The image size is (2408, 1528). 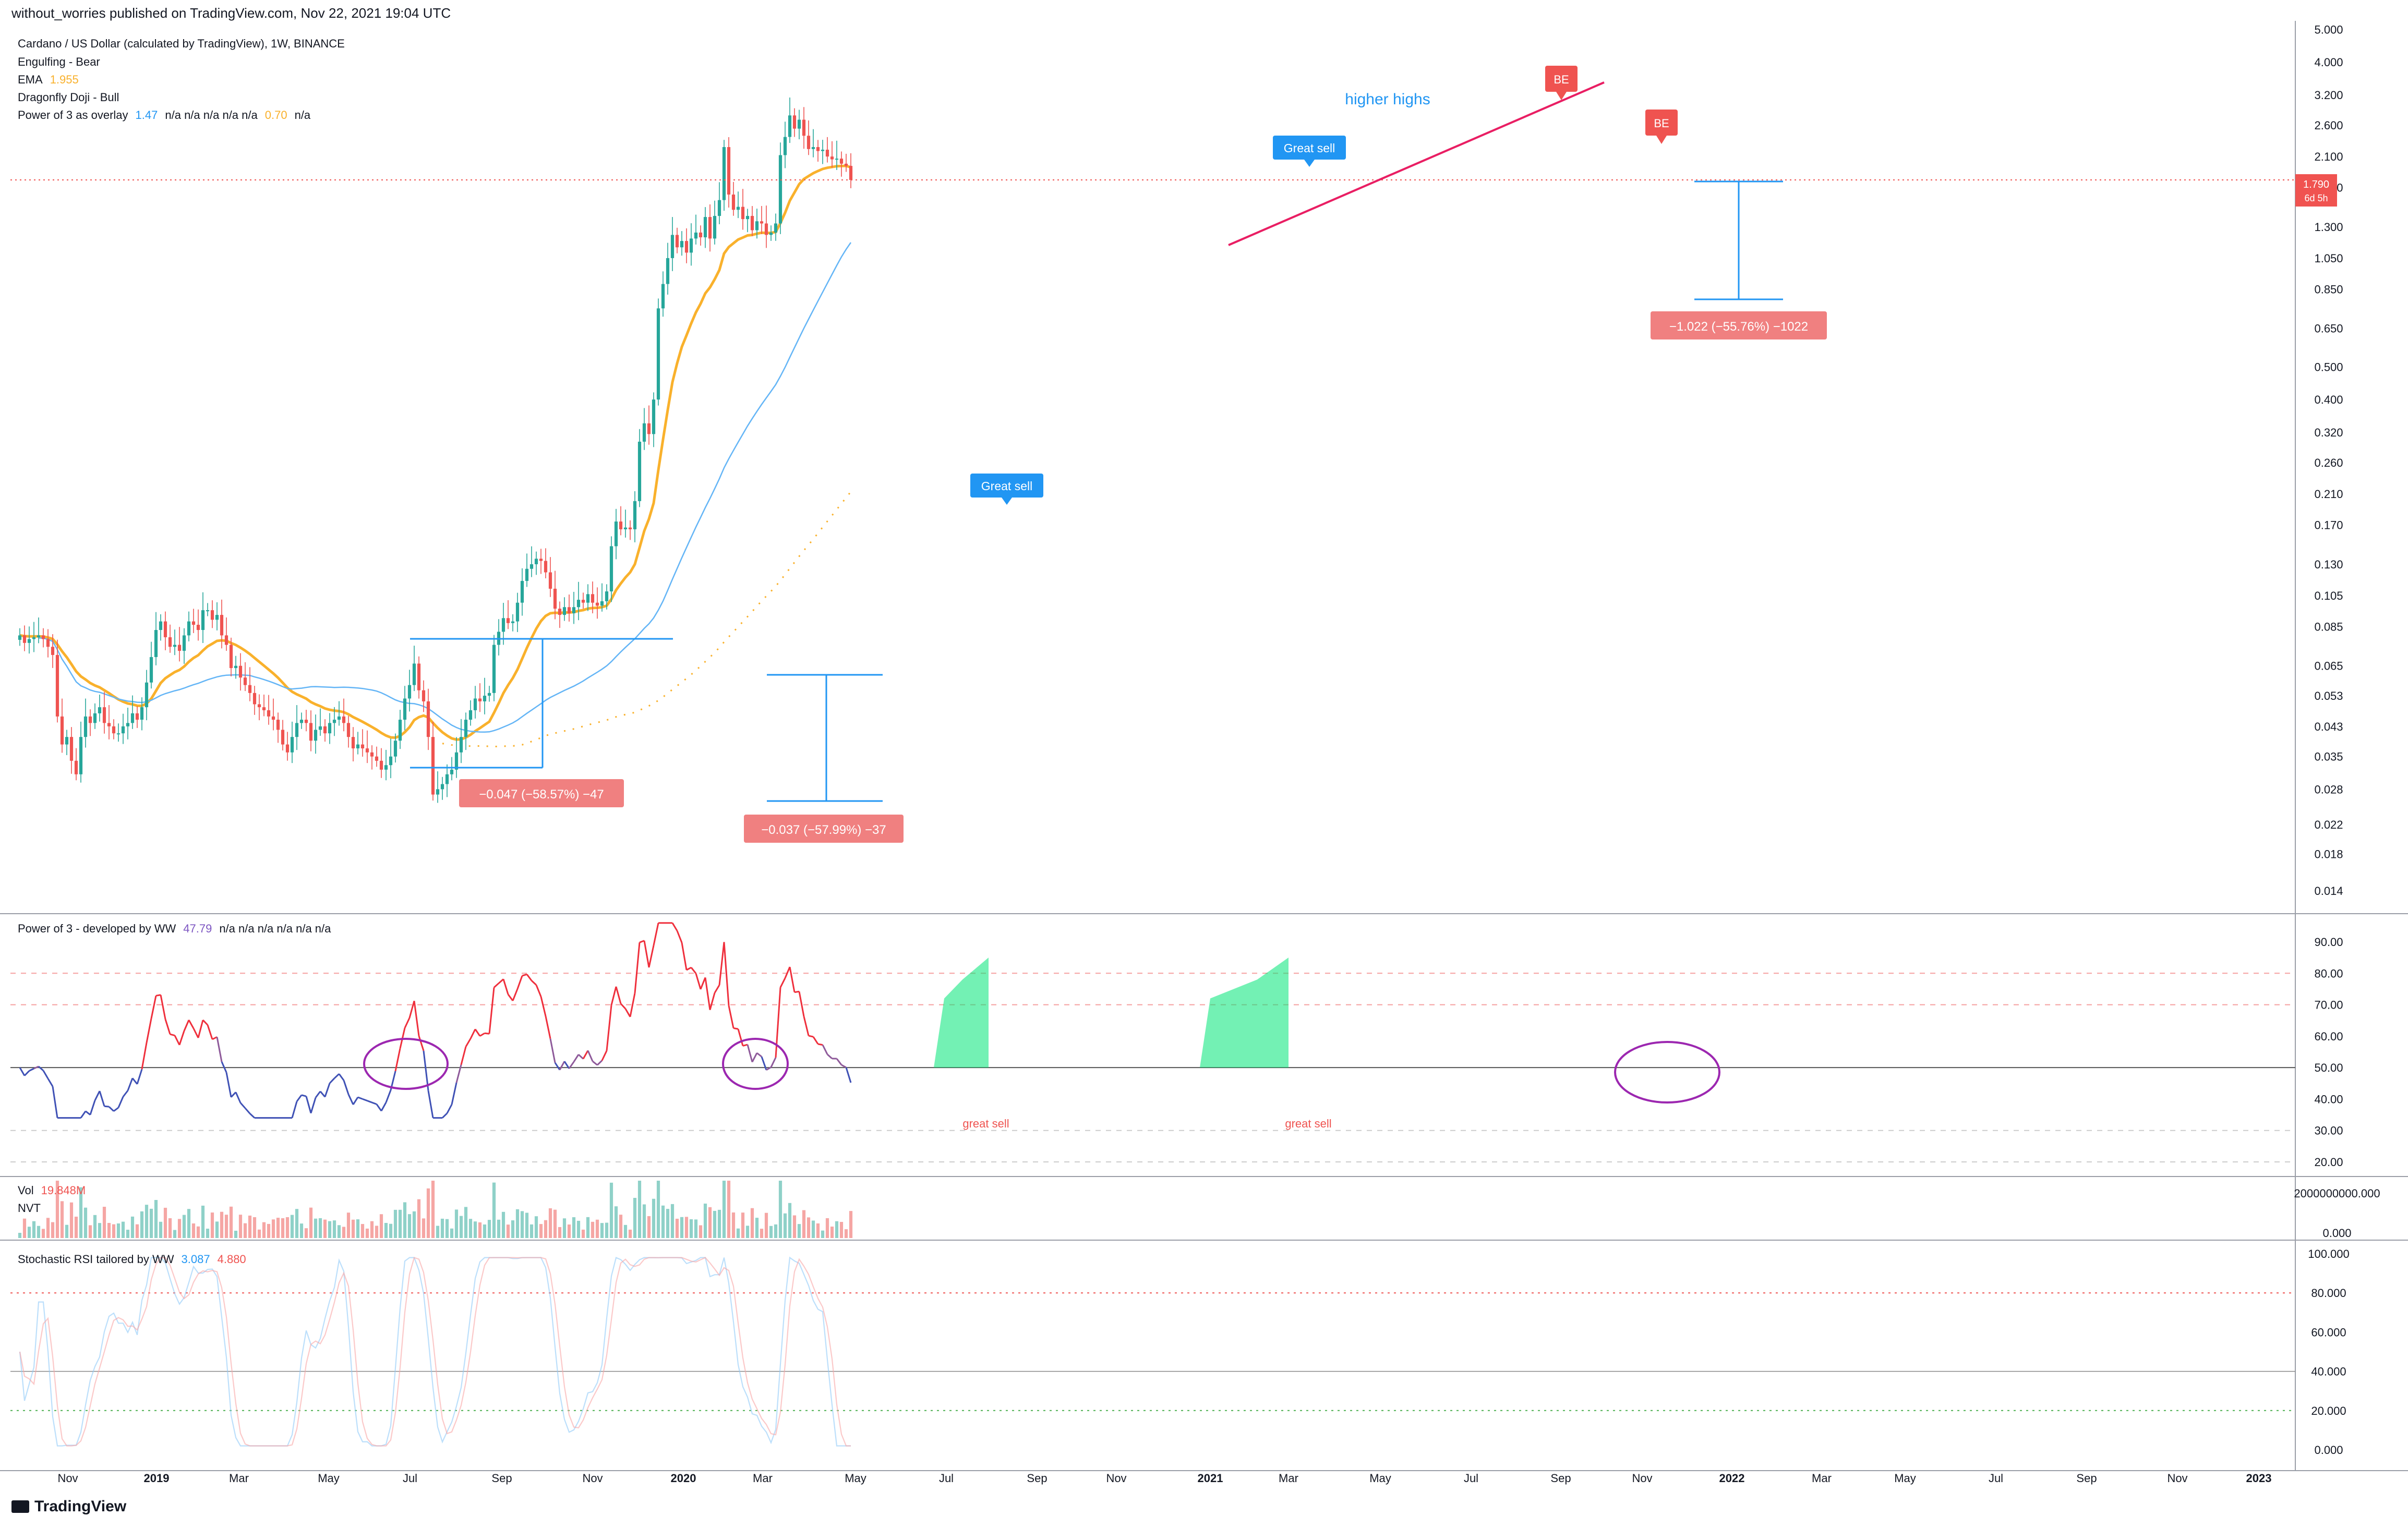 I want to click on power-tick-6: 30.00, so click(x=2328, y=1130).